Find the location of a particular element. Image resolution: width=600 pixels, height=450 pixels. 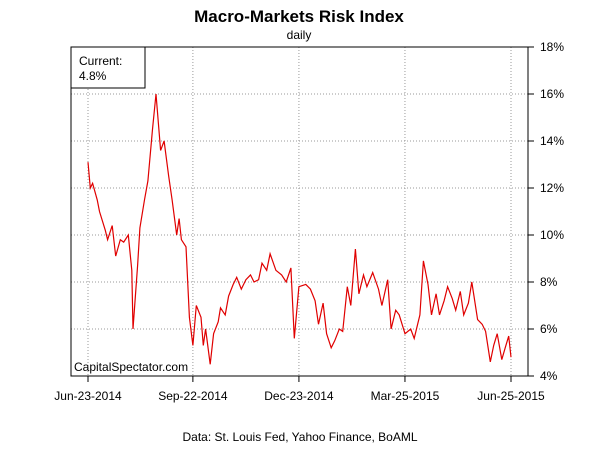

y-tick-label: 6% is located at coordinates (549, 329).